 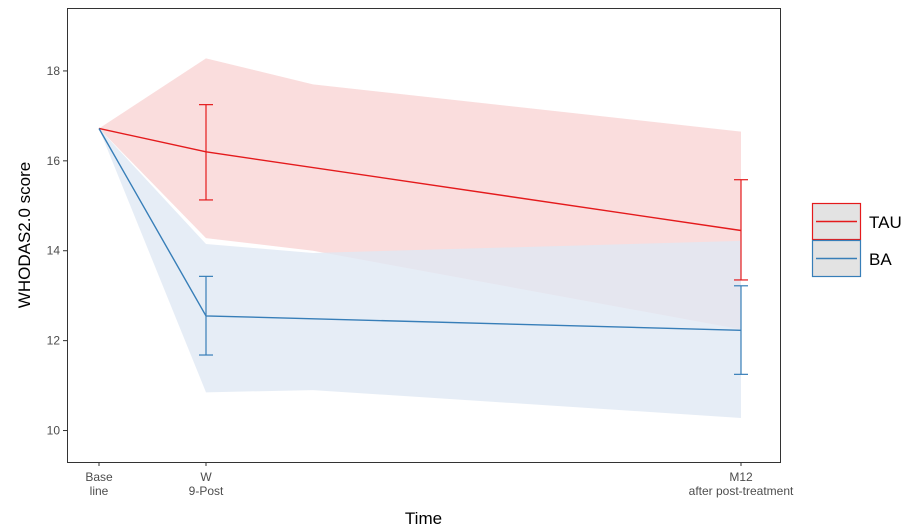 What do you see at coordinates (54, 71) in the screenshot?
I see `y-tick-label: 18` at bounding box center [54, 71].